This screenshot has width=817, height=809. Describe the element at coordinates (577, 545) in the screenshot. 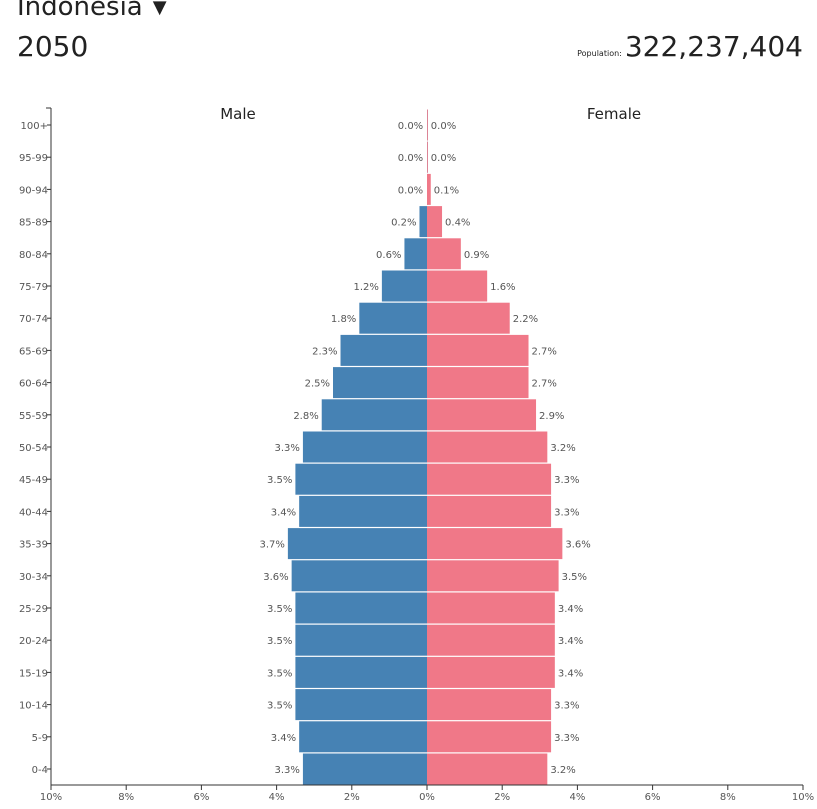

I see `female-value-label: 3.6%` at that location.